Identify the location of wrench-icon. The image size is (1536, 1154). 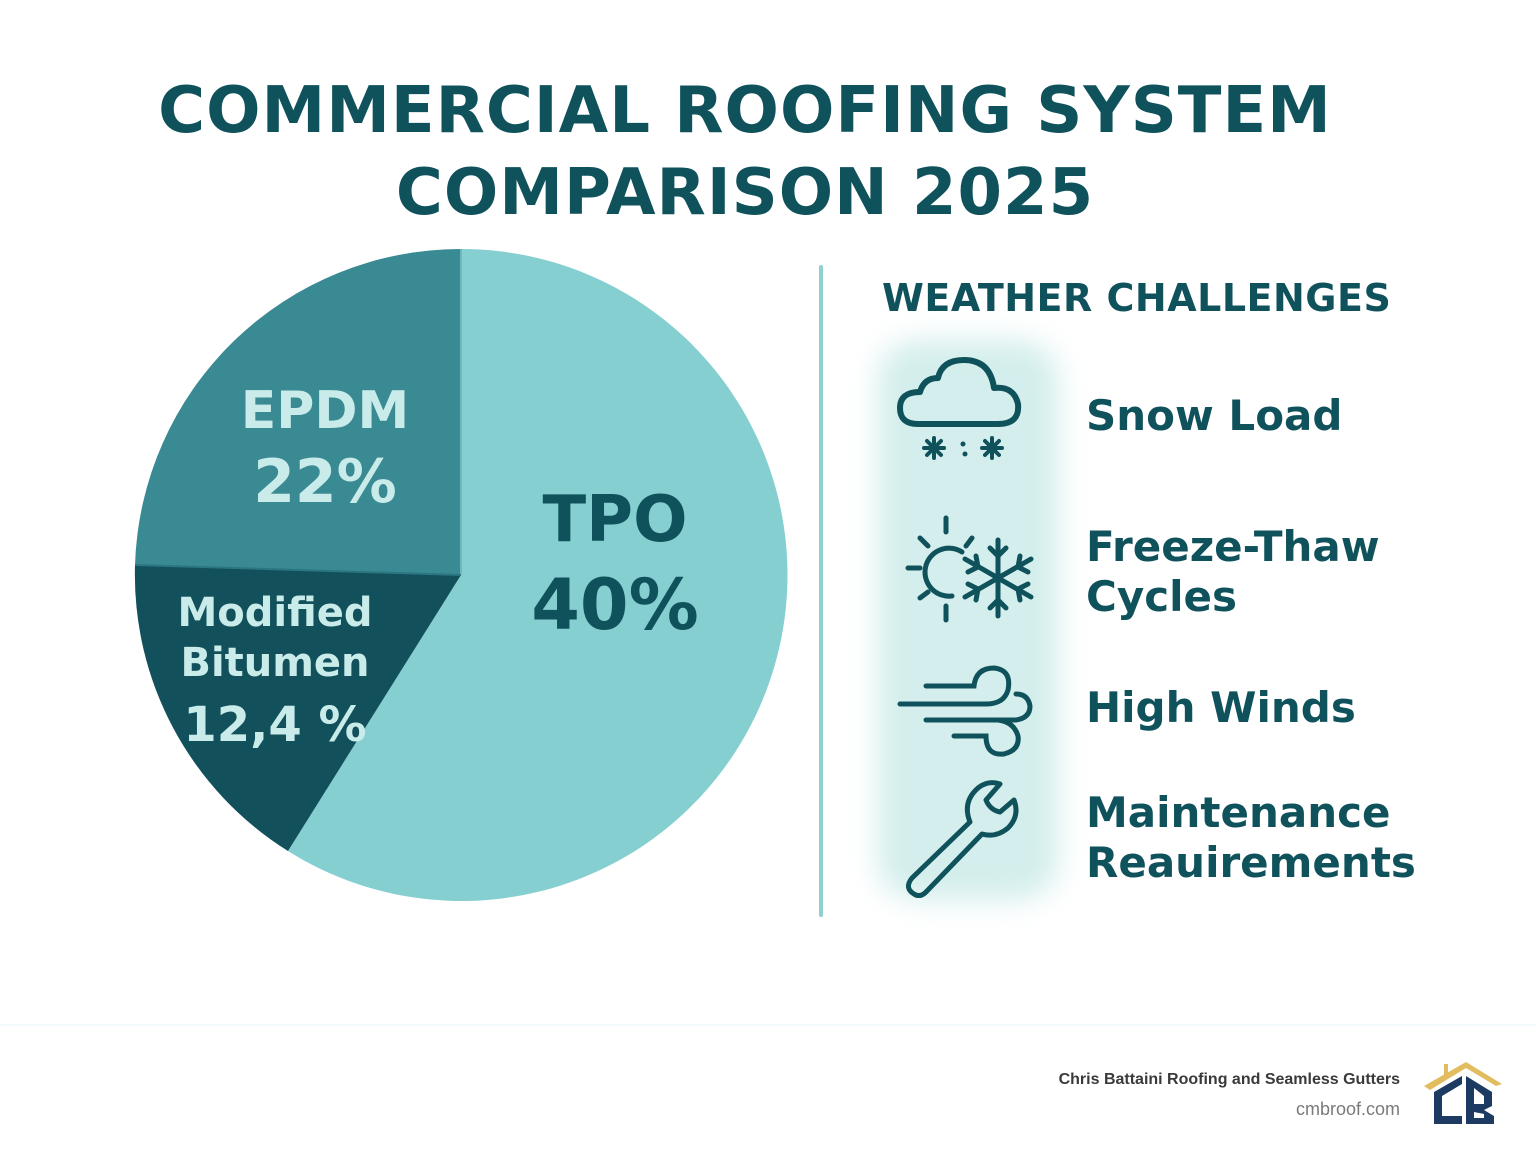
(970, 838).